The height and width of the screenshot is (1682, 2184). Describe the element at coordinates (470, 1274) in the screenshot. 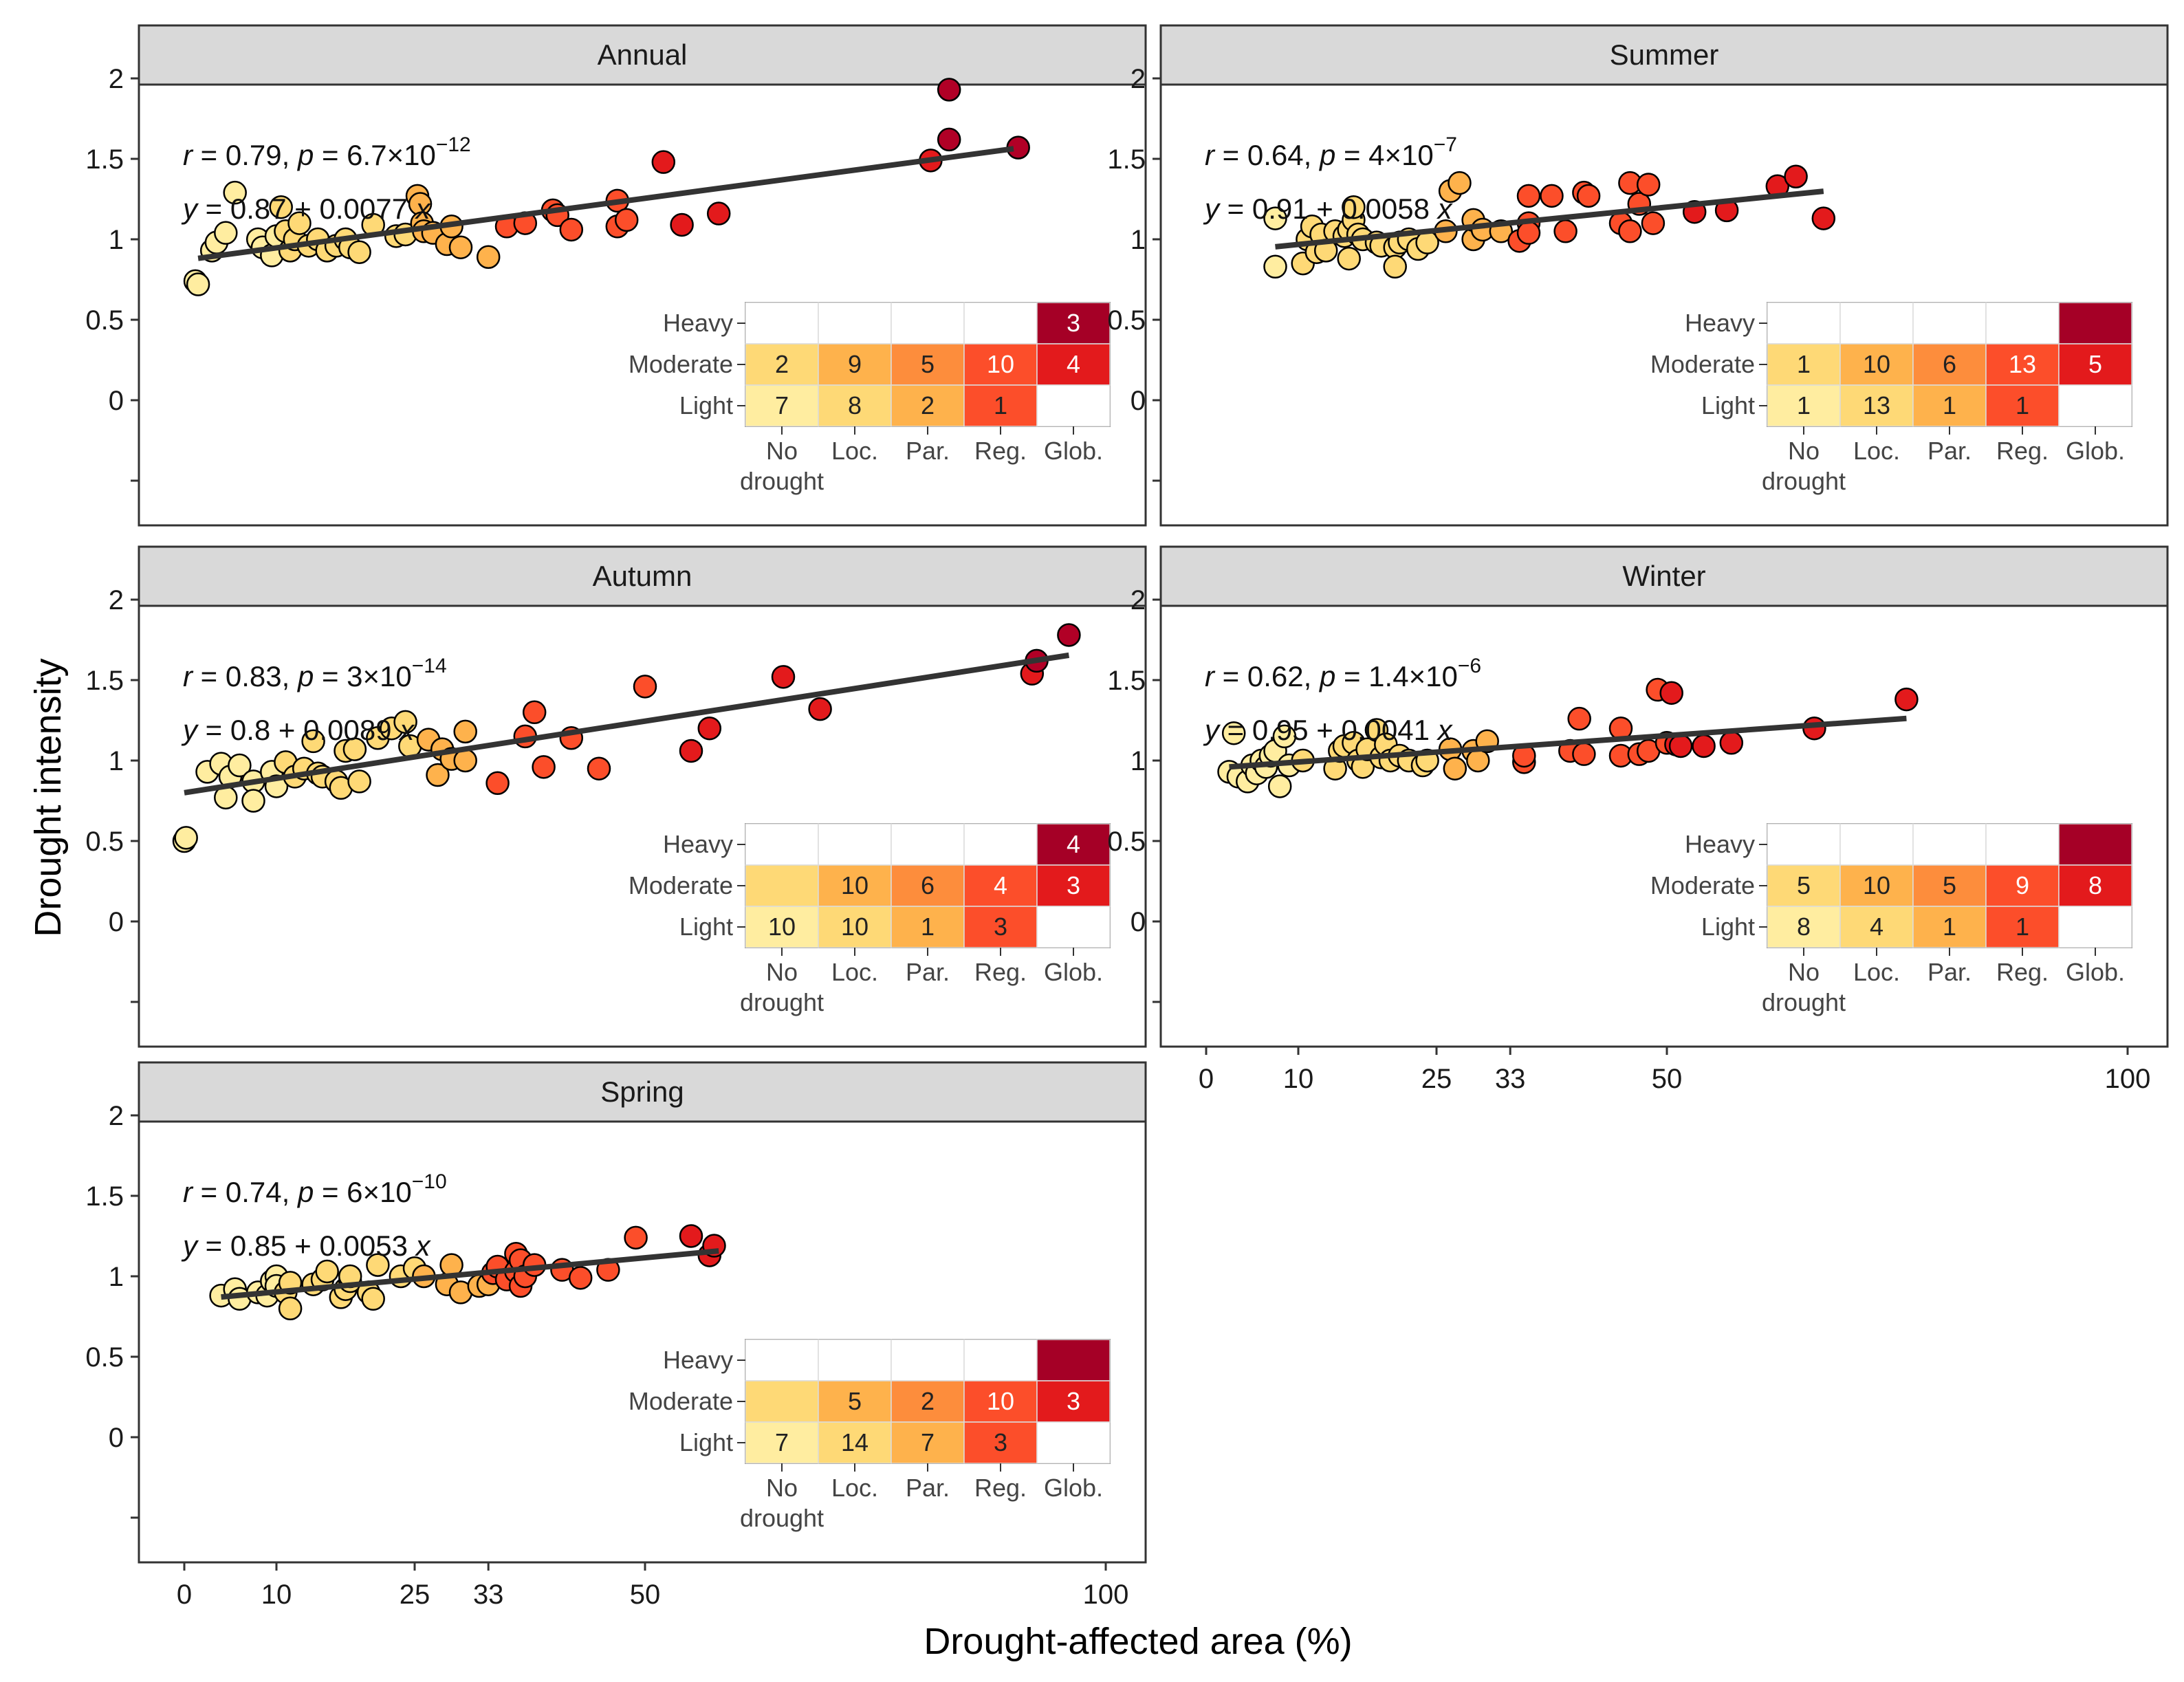

I see `regression-line` at that location.